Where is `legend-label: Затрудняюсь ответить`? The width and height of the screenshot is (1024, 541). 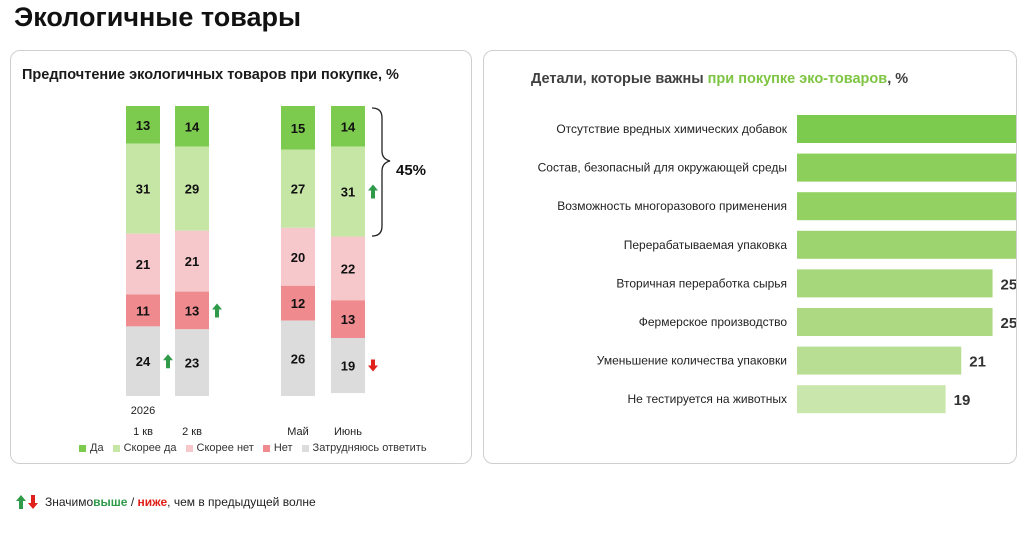
legend-label: Затрудняюсь ответить is located at coordinates (369, 448).